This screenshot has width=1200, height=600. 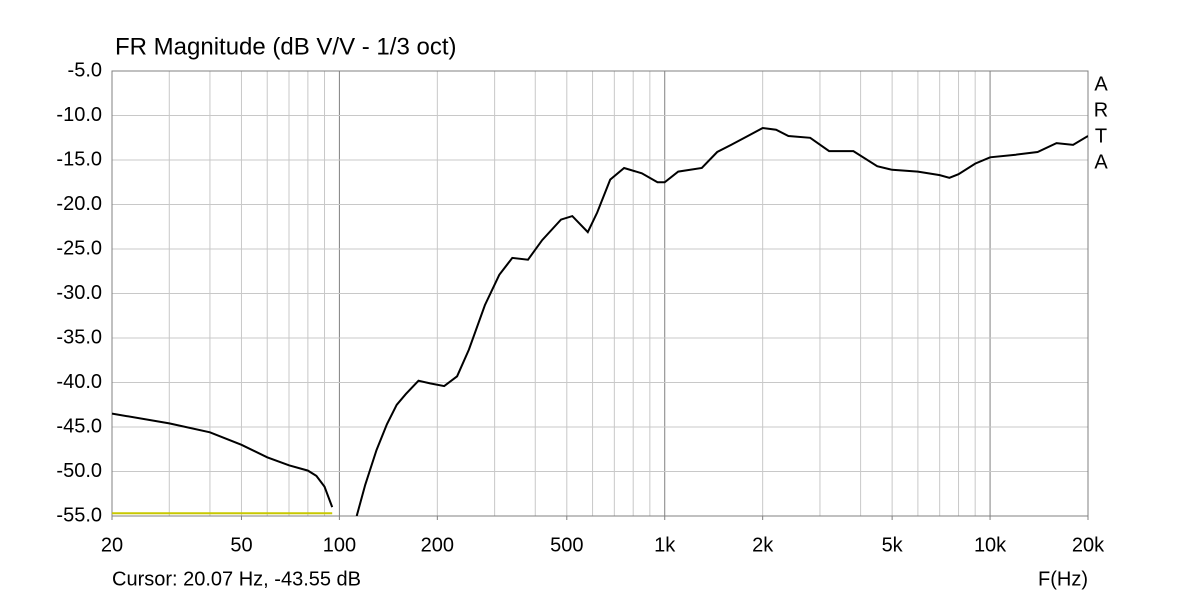 I want to click on x-tick-label: 20k, so click(x=1088, y=545).